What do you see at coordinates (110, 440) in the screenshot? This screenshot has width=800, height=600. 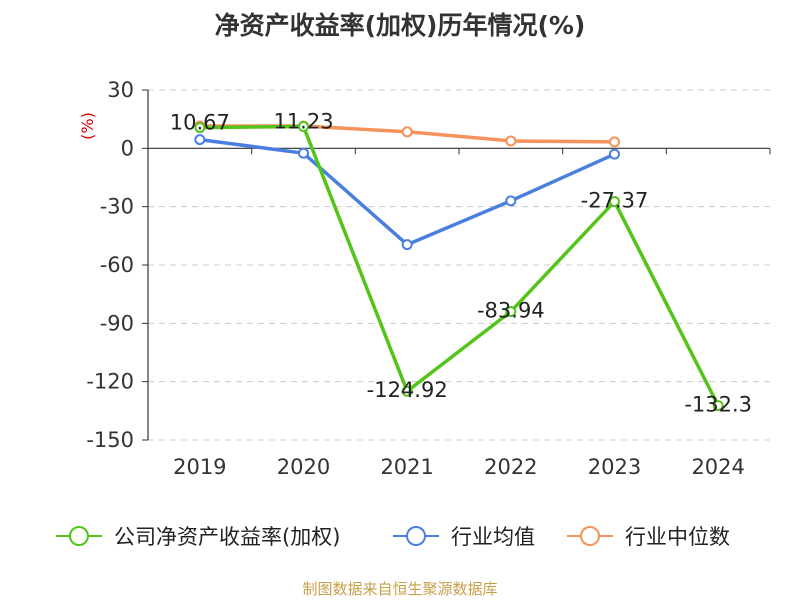 I see `y-tick-label-6: -150` at bounding box center [110, 440].